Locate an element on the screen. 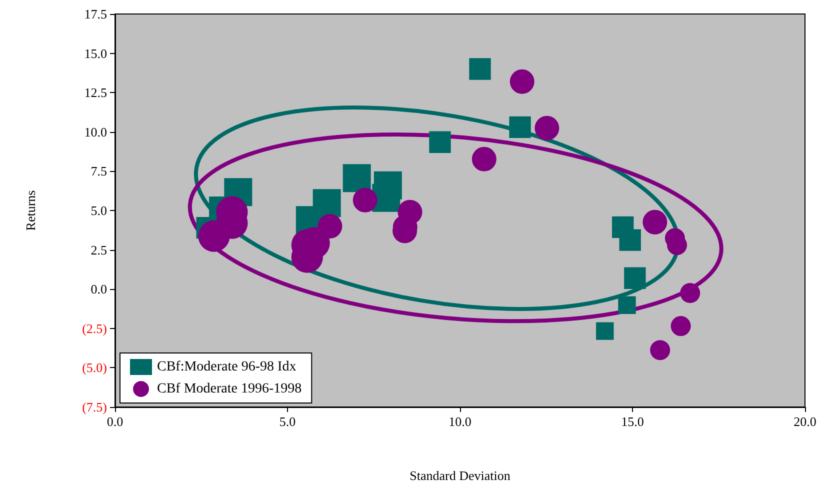 The width and height of the screenshot is (837, 493). y-tick-label: (7.5) is located at coordinates (94, 407).